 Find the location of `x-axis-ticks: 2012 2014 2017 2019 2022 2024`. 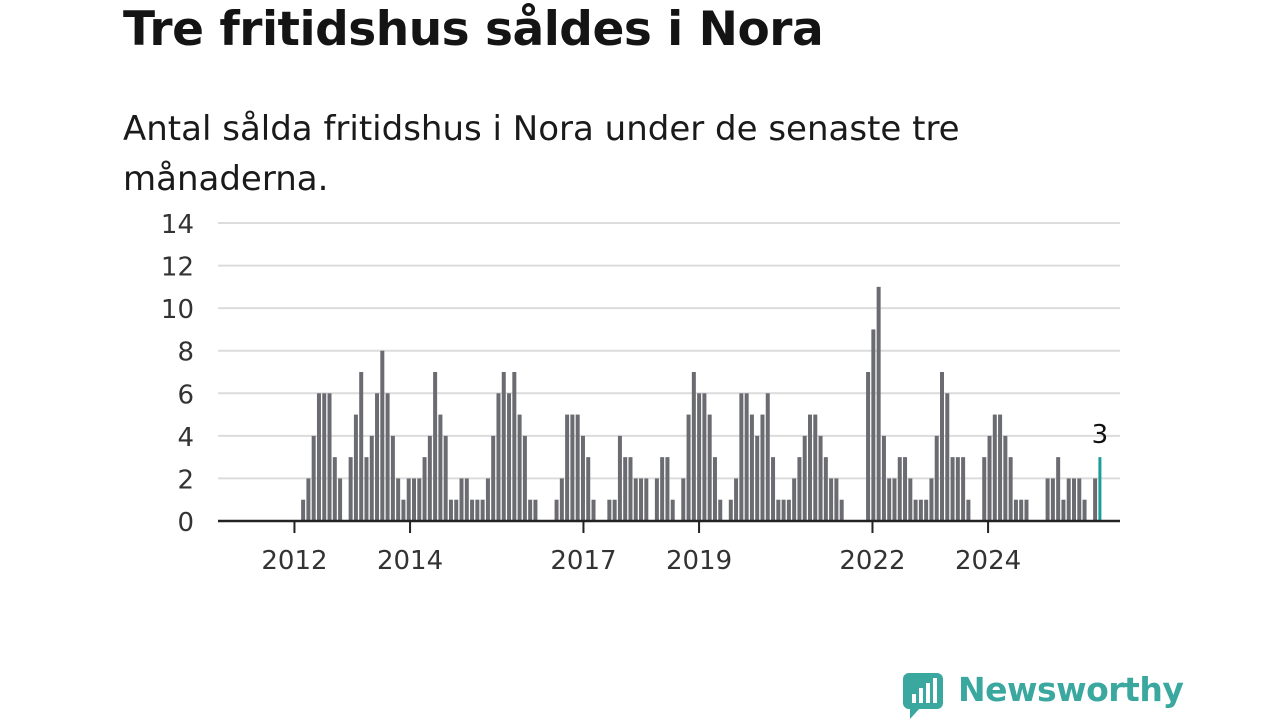

x-axis-ticks: 2012 2014 2017 2019 2022 2024 is located at coordinates (641, 548).